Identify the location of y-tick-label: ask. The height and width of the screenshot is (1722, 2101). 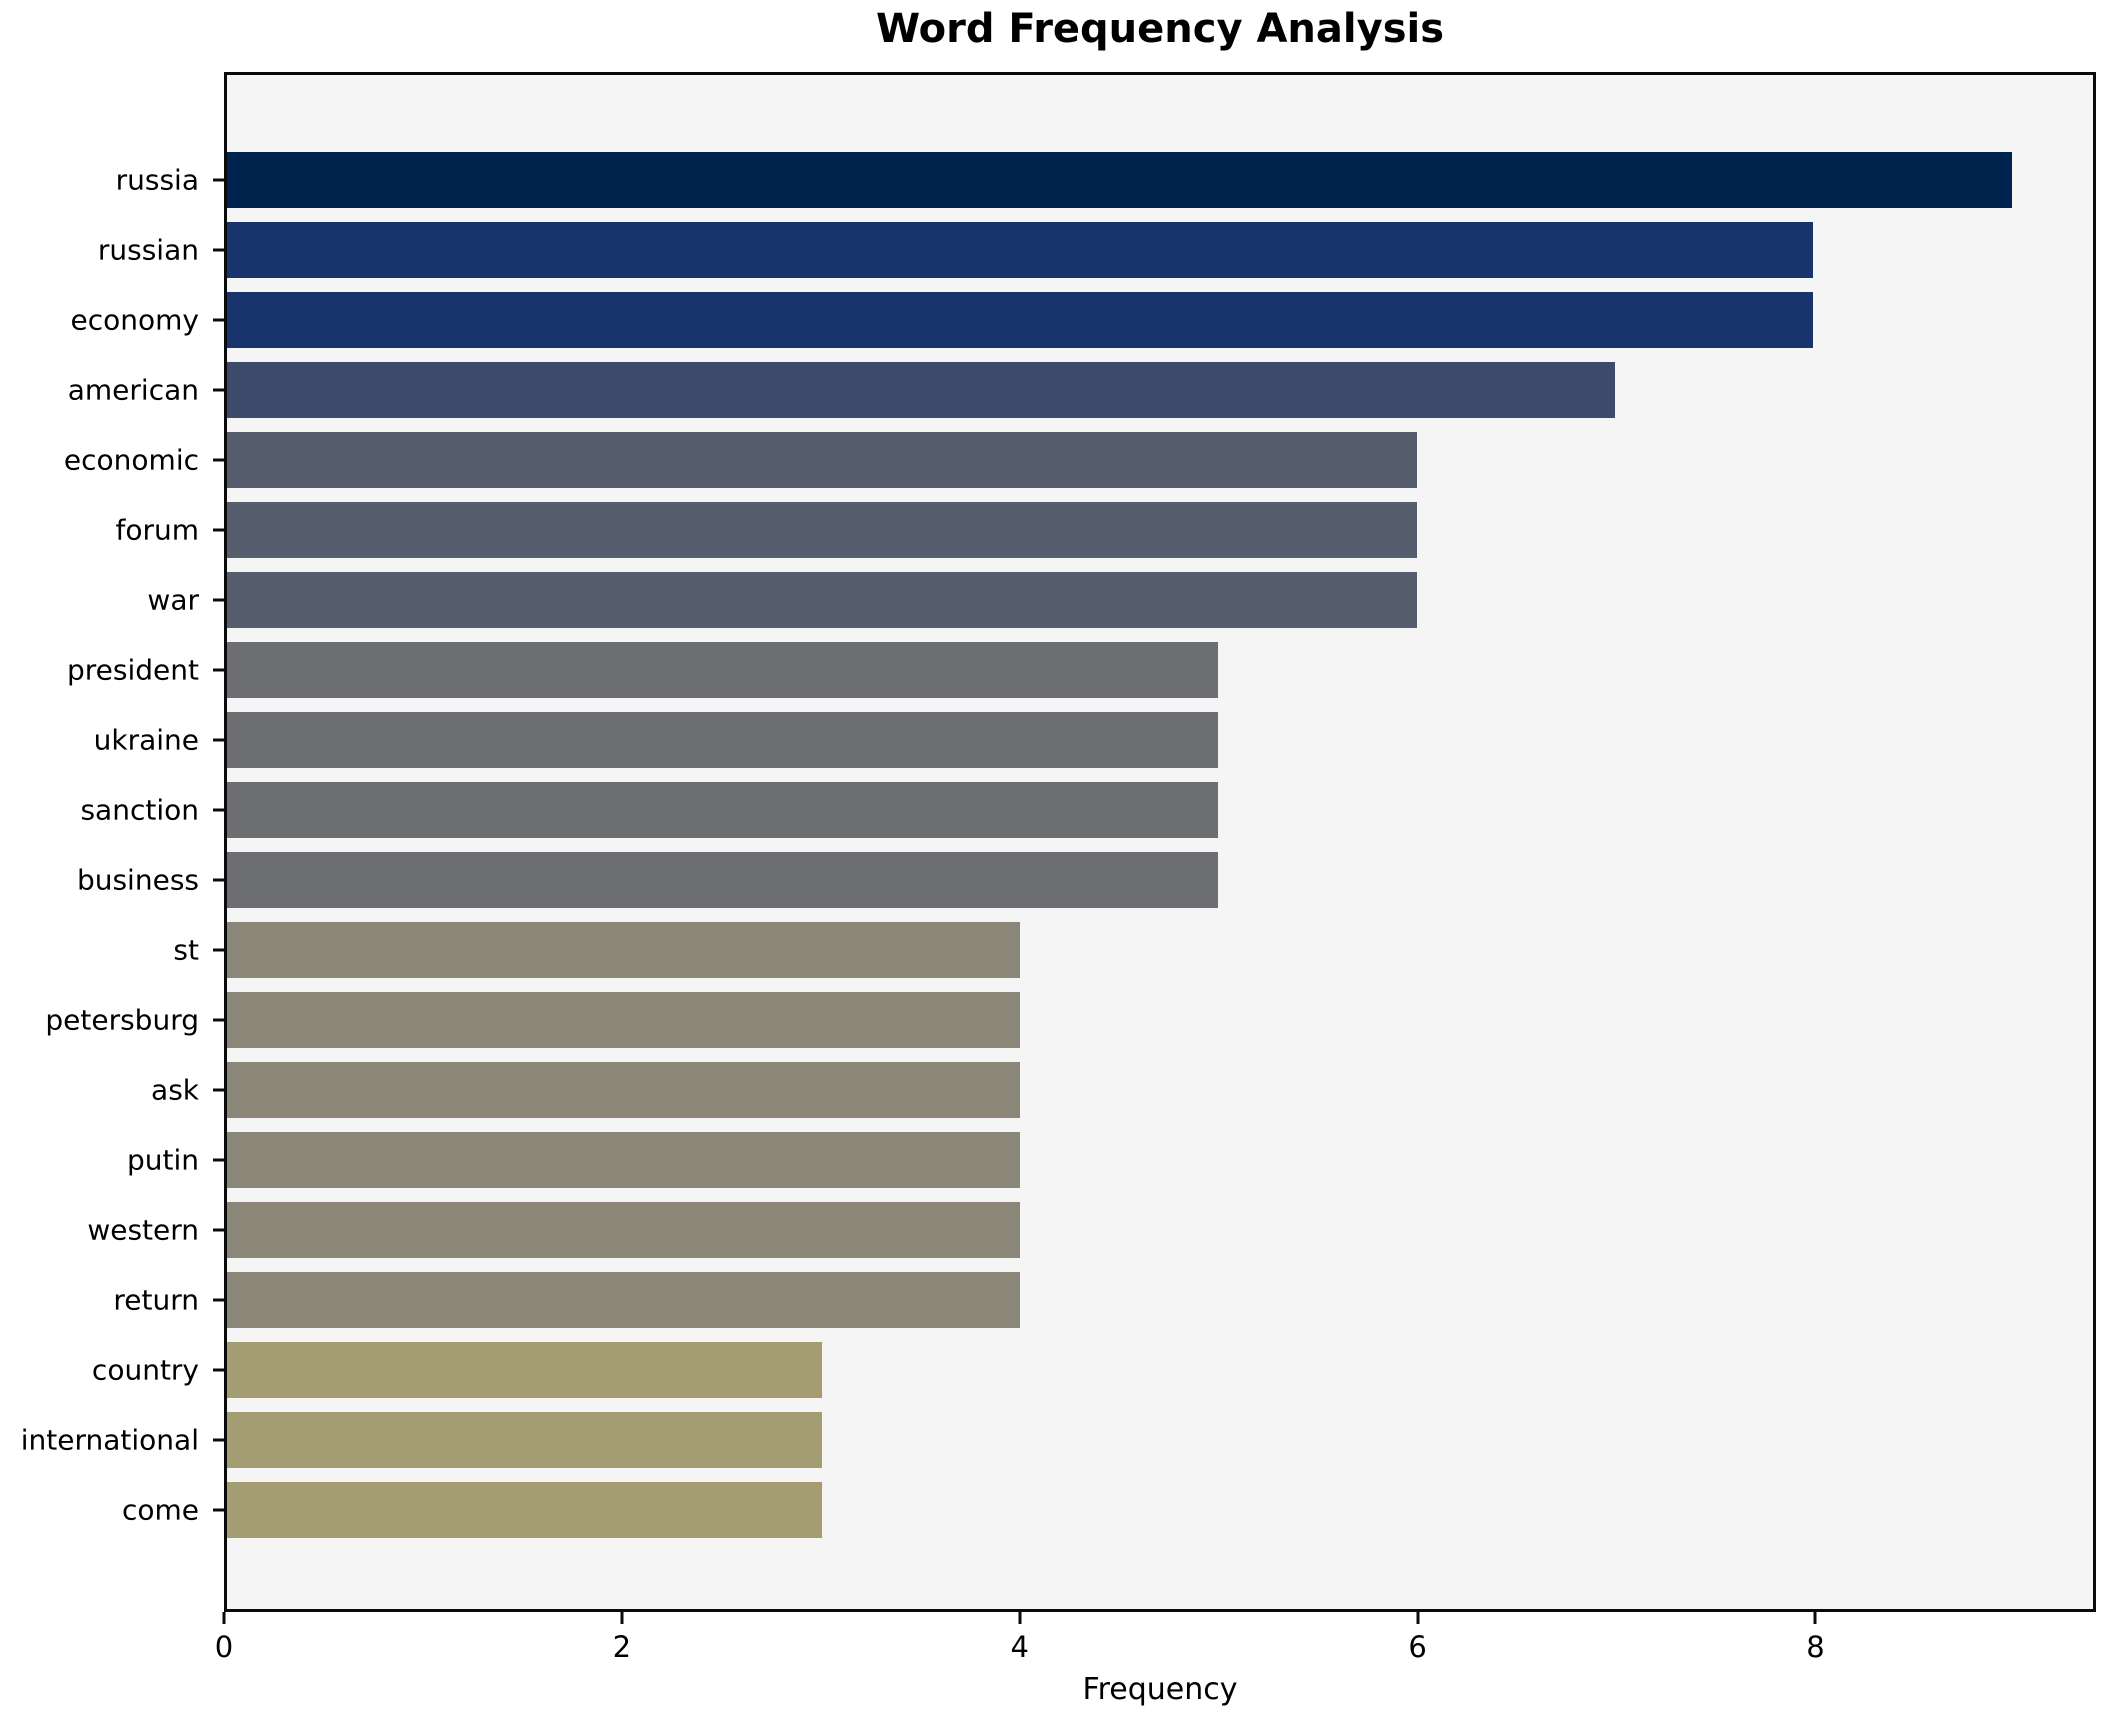
(175, 1090).